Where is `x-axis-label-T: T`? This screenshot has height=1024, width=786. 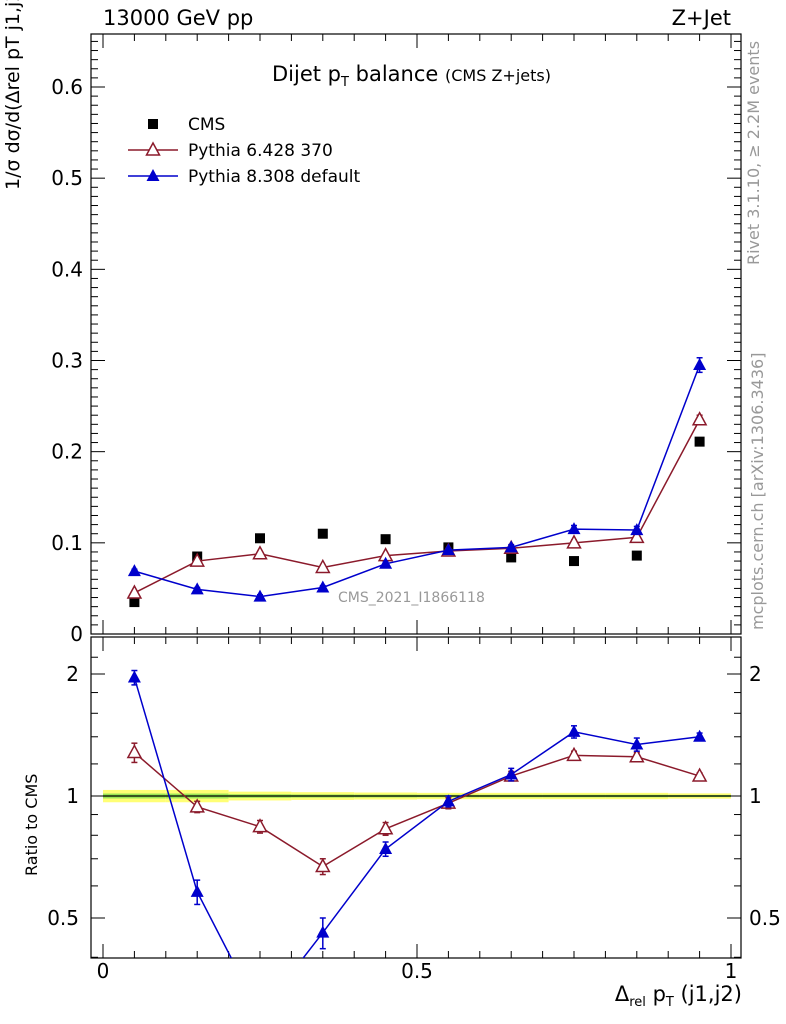
x-axis-label-T: T is located at coordinates (669, 1003).